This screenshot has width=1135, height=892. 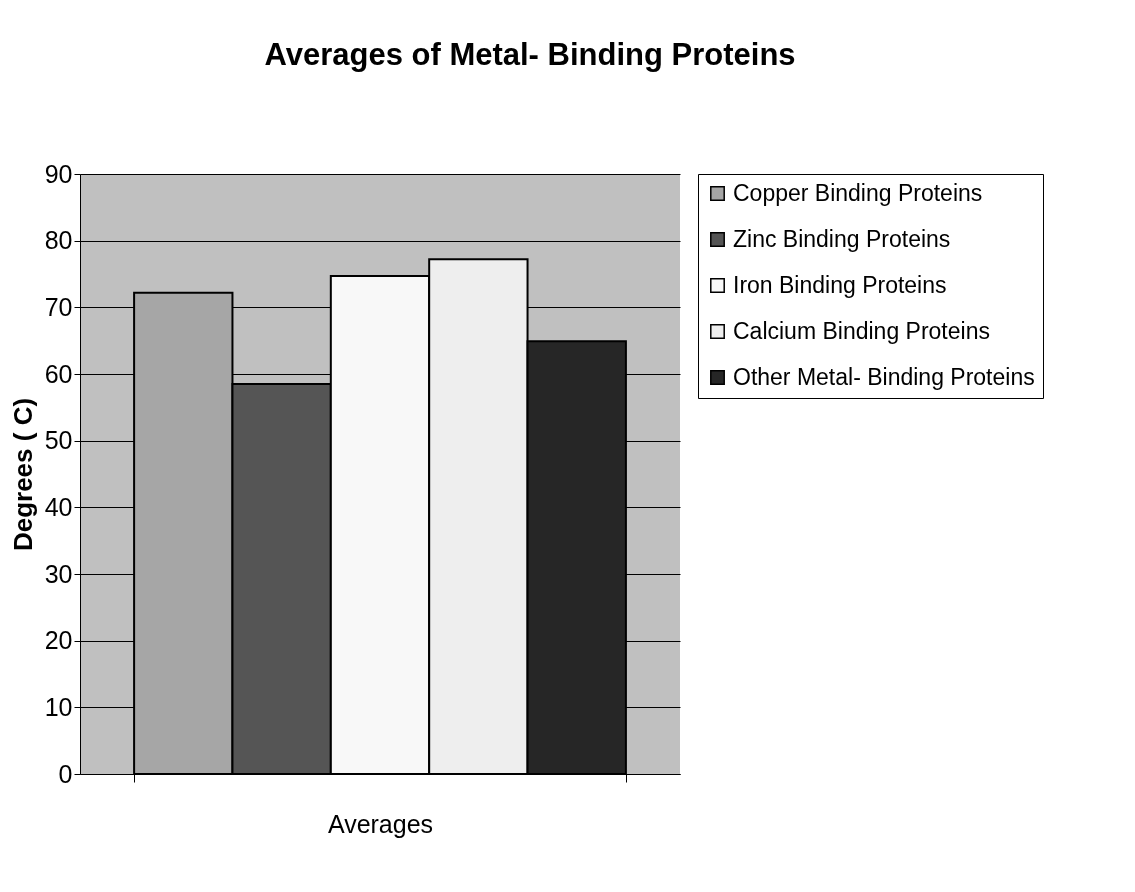 What do you see at coordinates (22, 474) in the screenshot?
I see `y-axis-title: Degrees ( C)` at bounding box center [22, 474].